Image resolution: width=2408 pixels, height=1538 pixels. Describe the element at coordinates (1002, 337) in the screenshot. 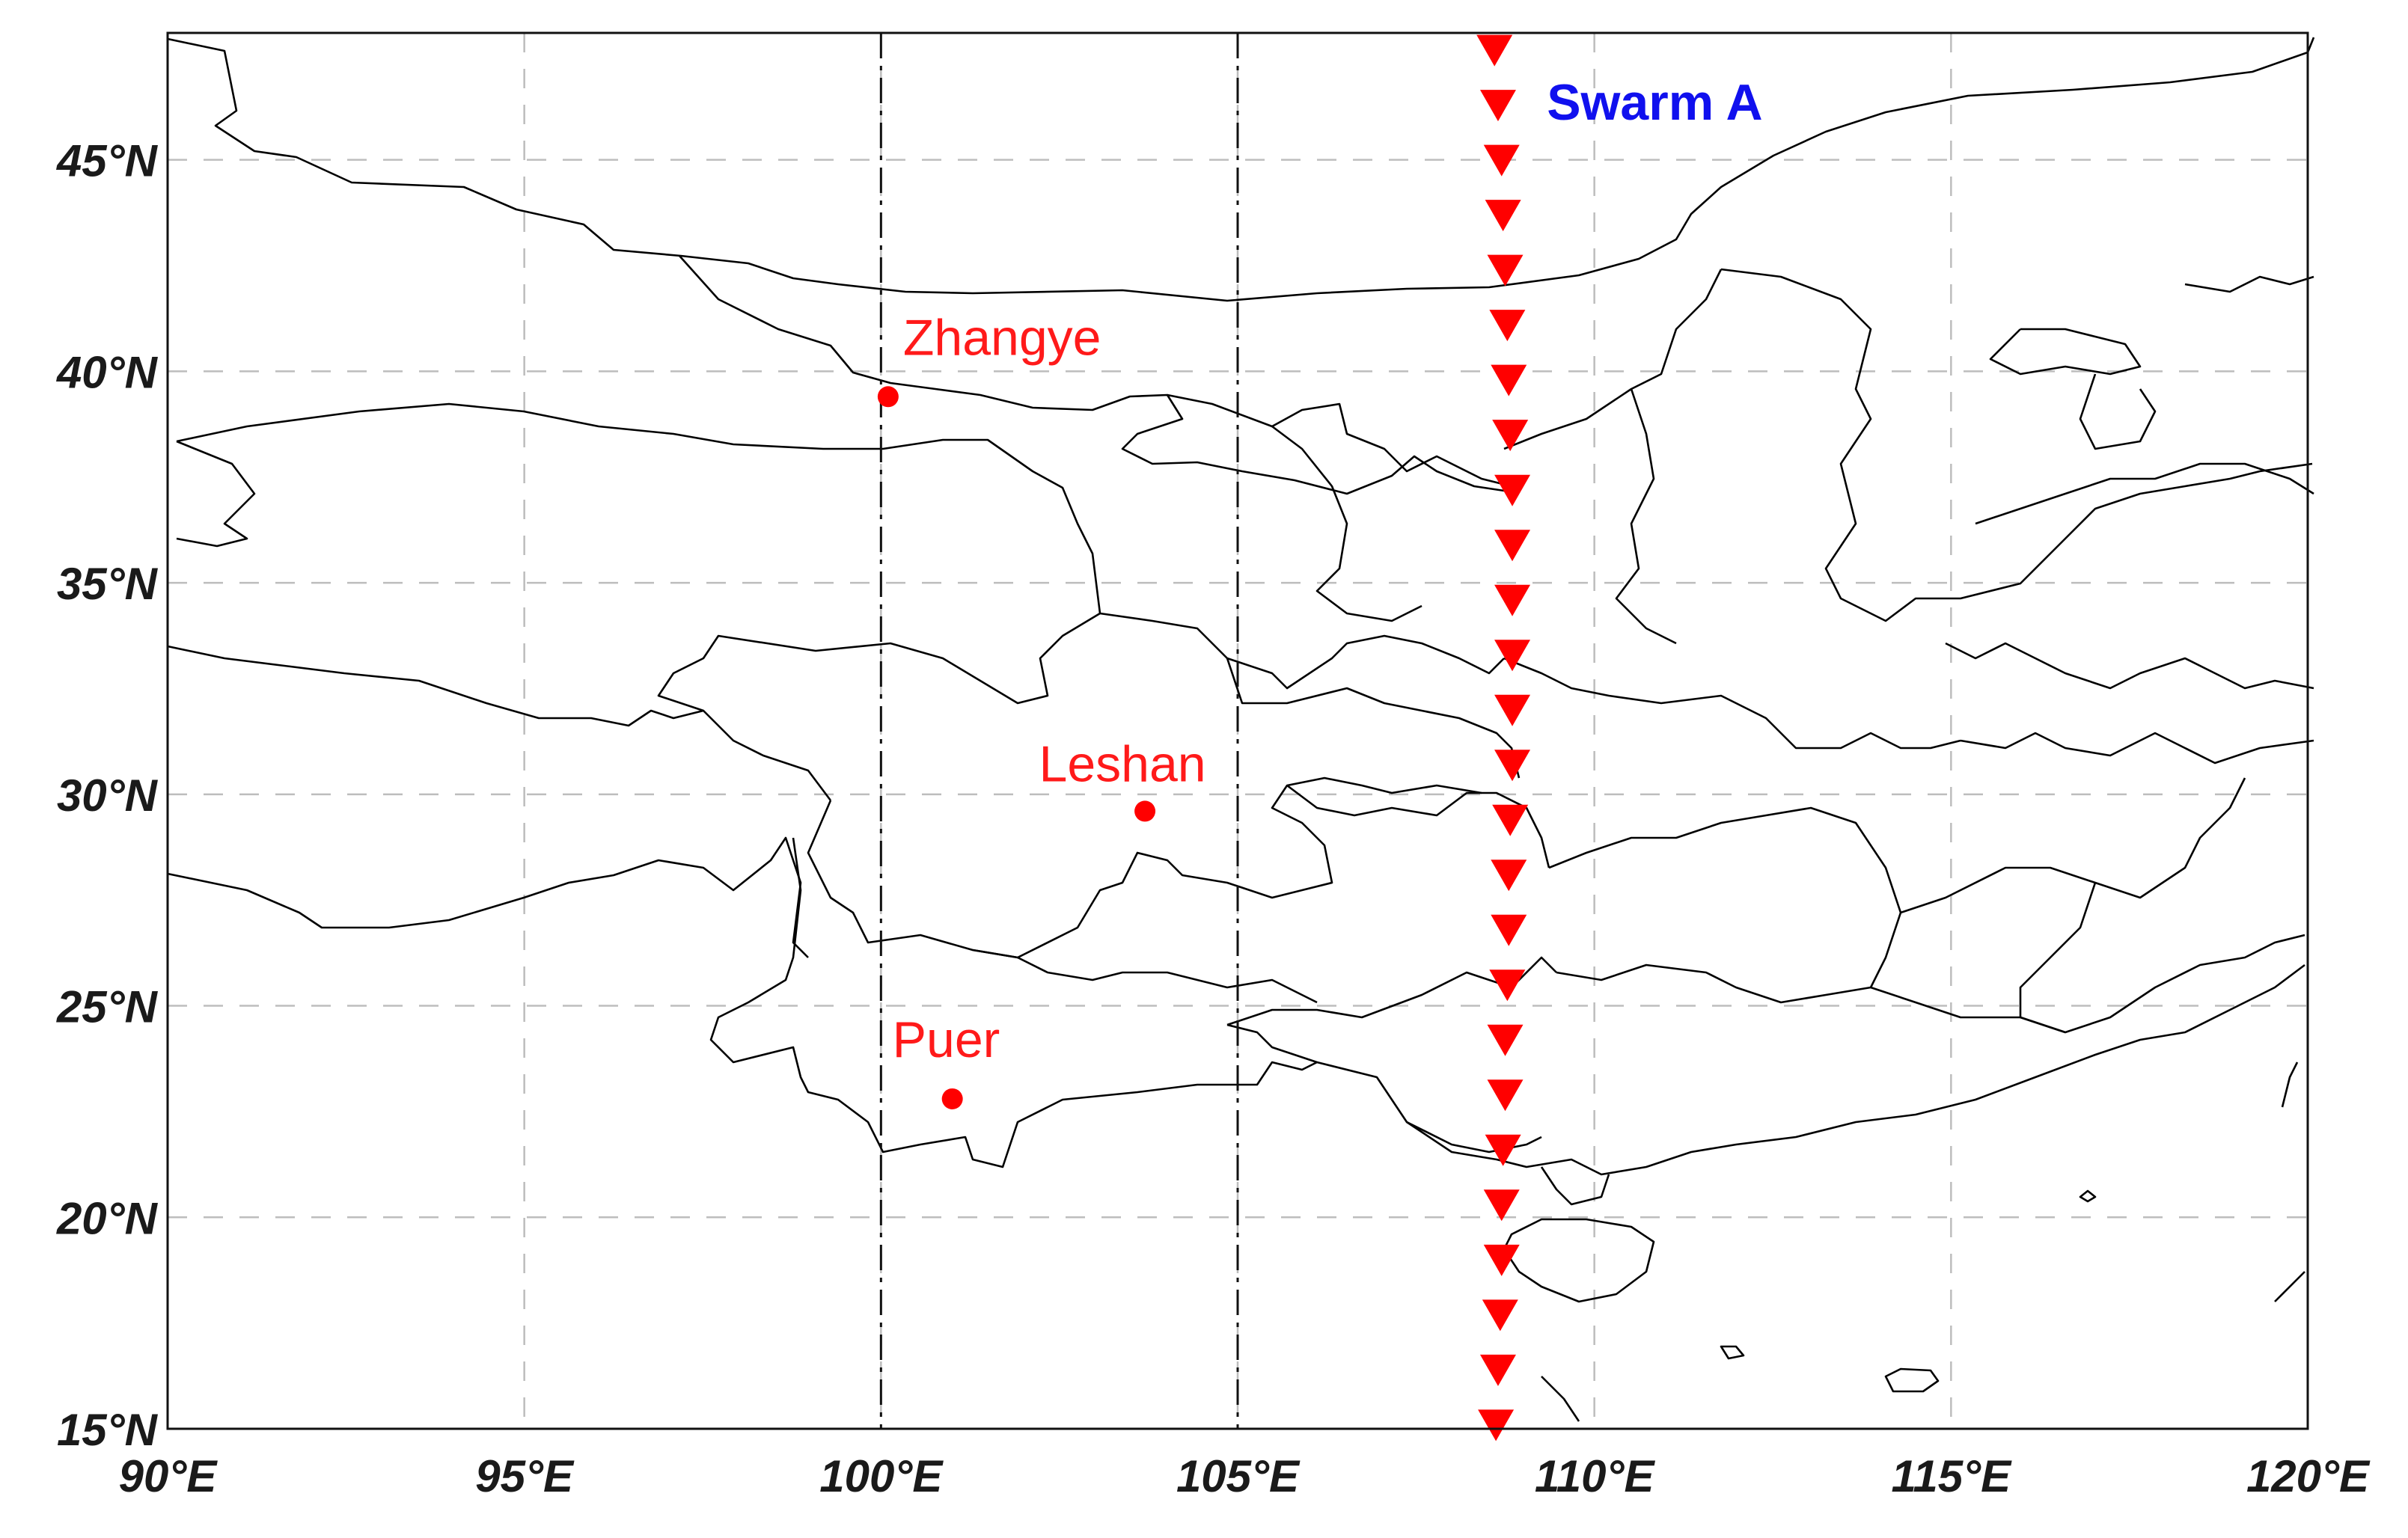

I see `station-label: Zhangye` at that location.